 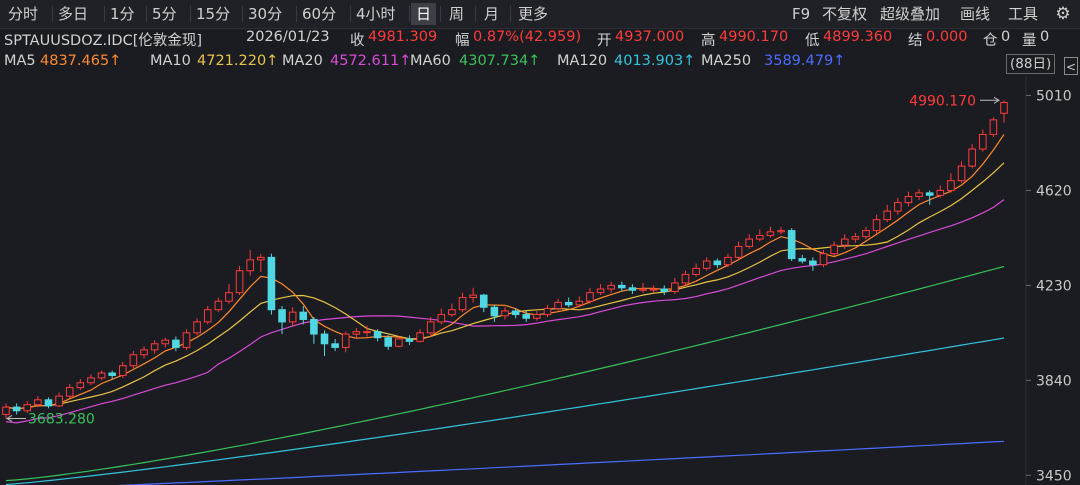 What do you see at coordinates (708, 41) in the screenshot?
I see `high-label: 高` at bounding box center [708, 41].